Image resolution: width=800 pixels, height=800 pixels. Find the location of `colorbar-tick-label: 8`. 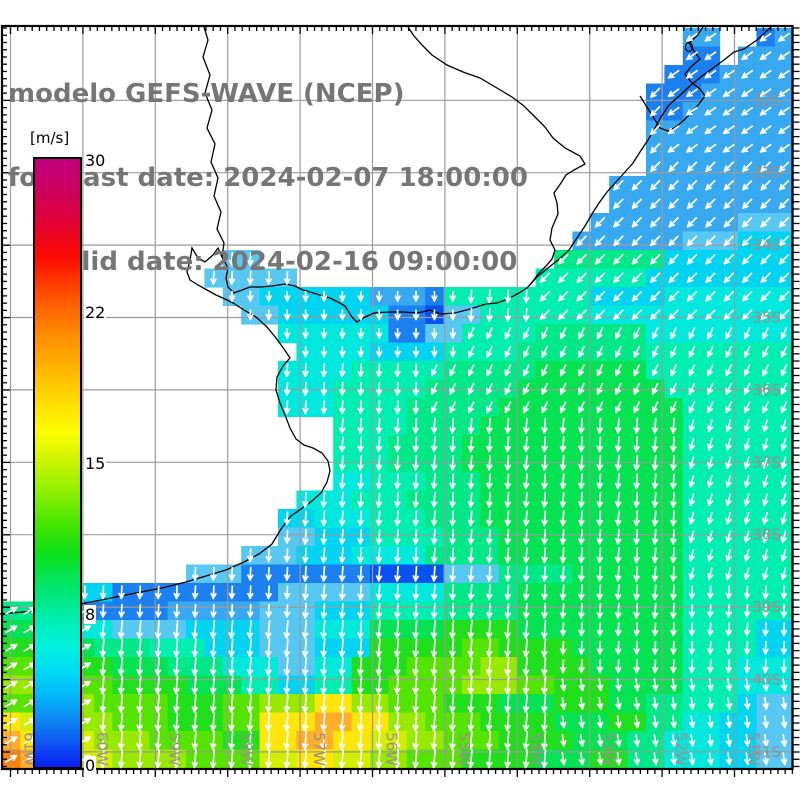

colorbar-tick-label: 8 is located at coordinates (90, 614).